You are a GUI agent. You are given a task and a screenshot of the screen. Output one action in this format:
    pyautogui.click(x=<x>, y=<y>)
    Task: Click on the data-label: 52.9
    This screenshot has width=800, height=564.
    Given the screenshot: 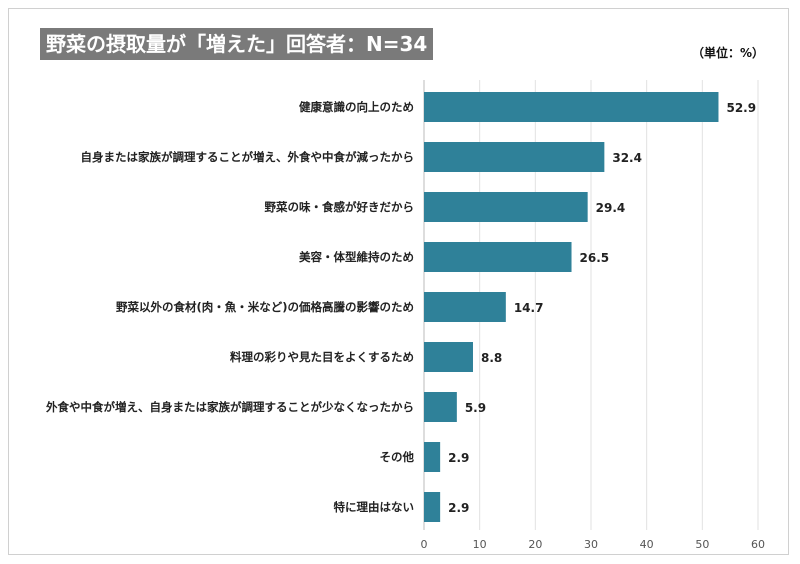 What is the action you would take?
    pyautogui.click(x=741, y=108)
    